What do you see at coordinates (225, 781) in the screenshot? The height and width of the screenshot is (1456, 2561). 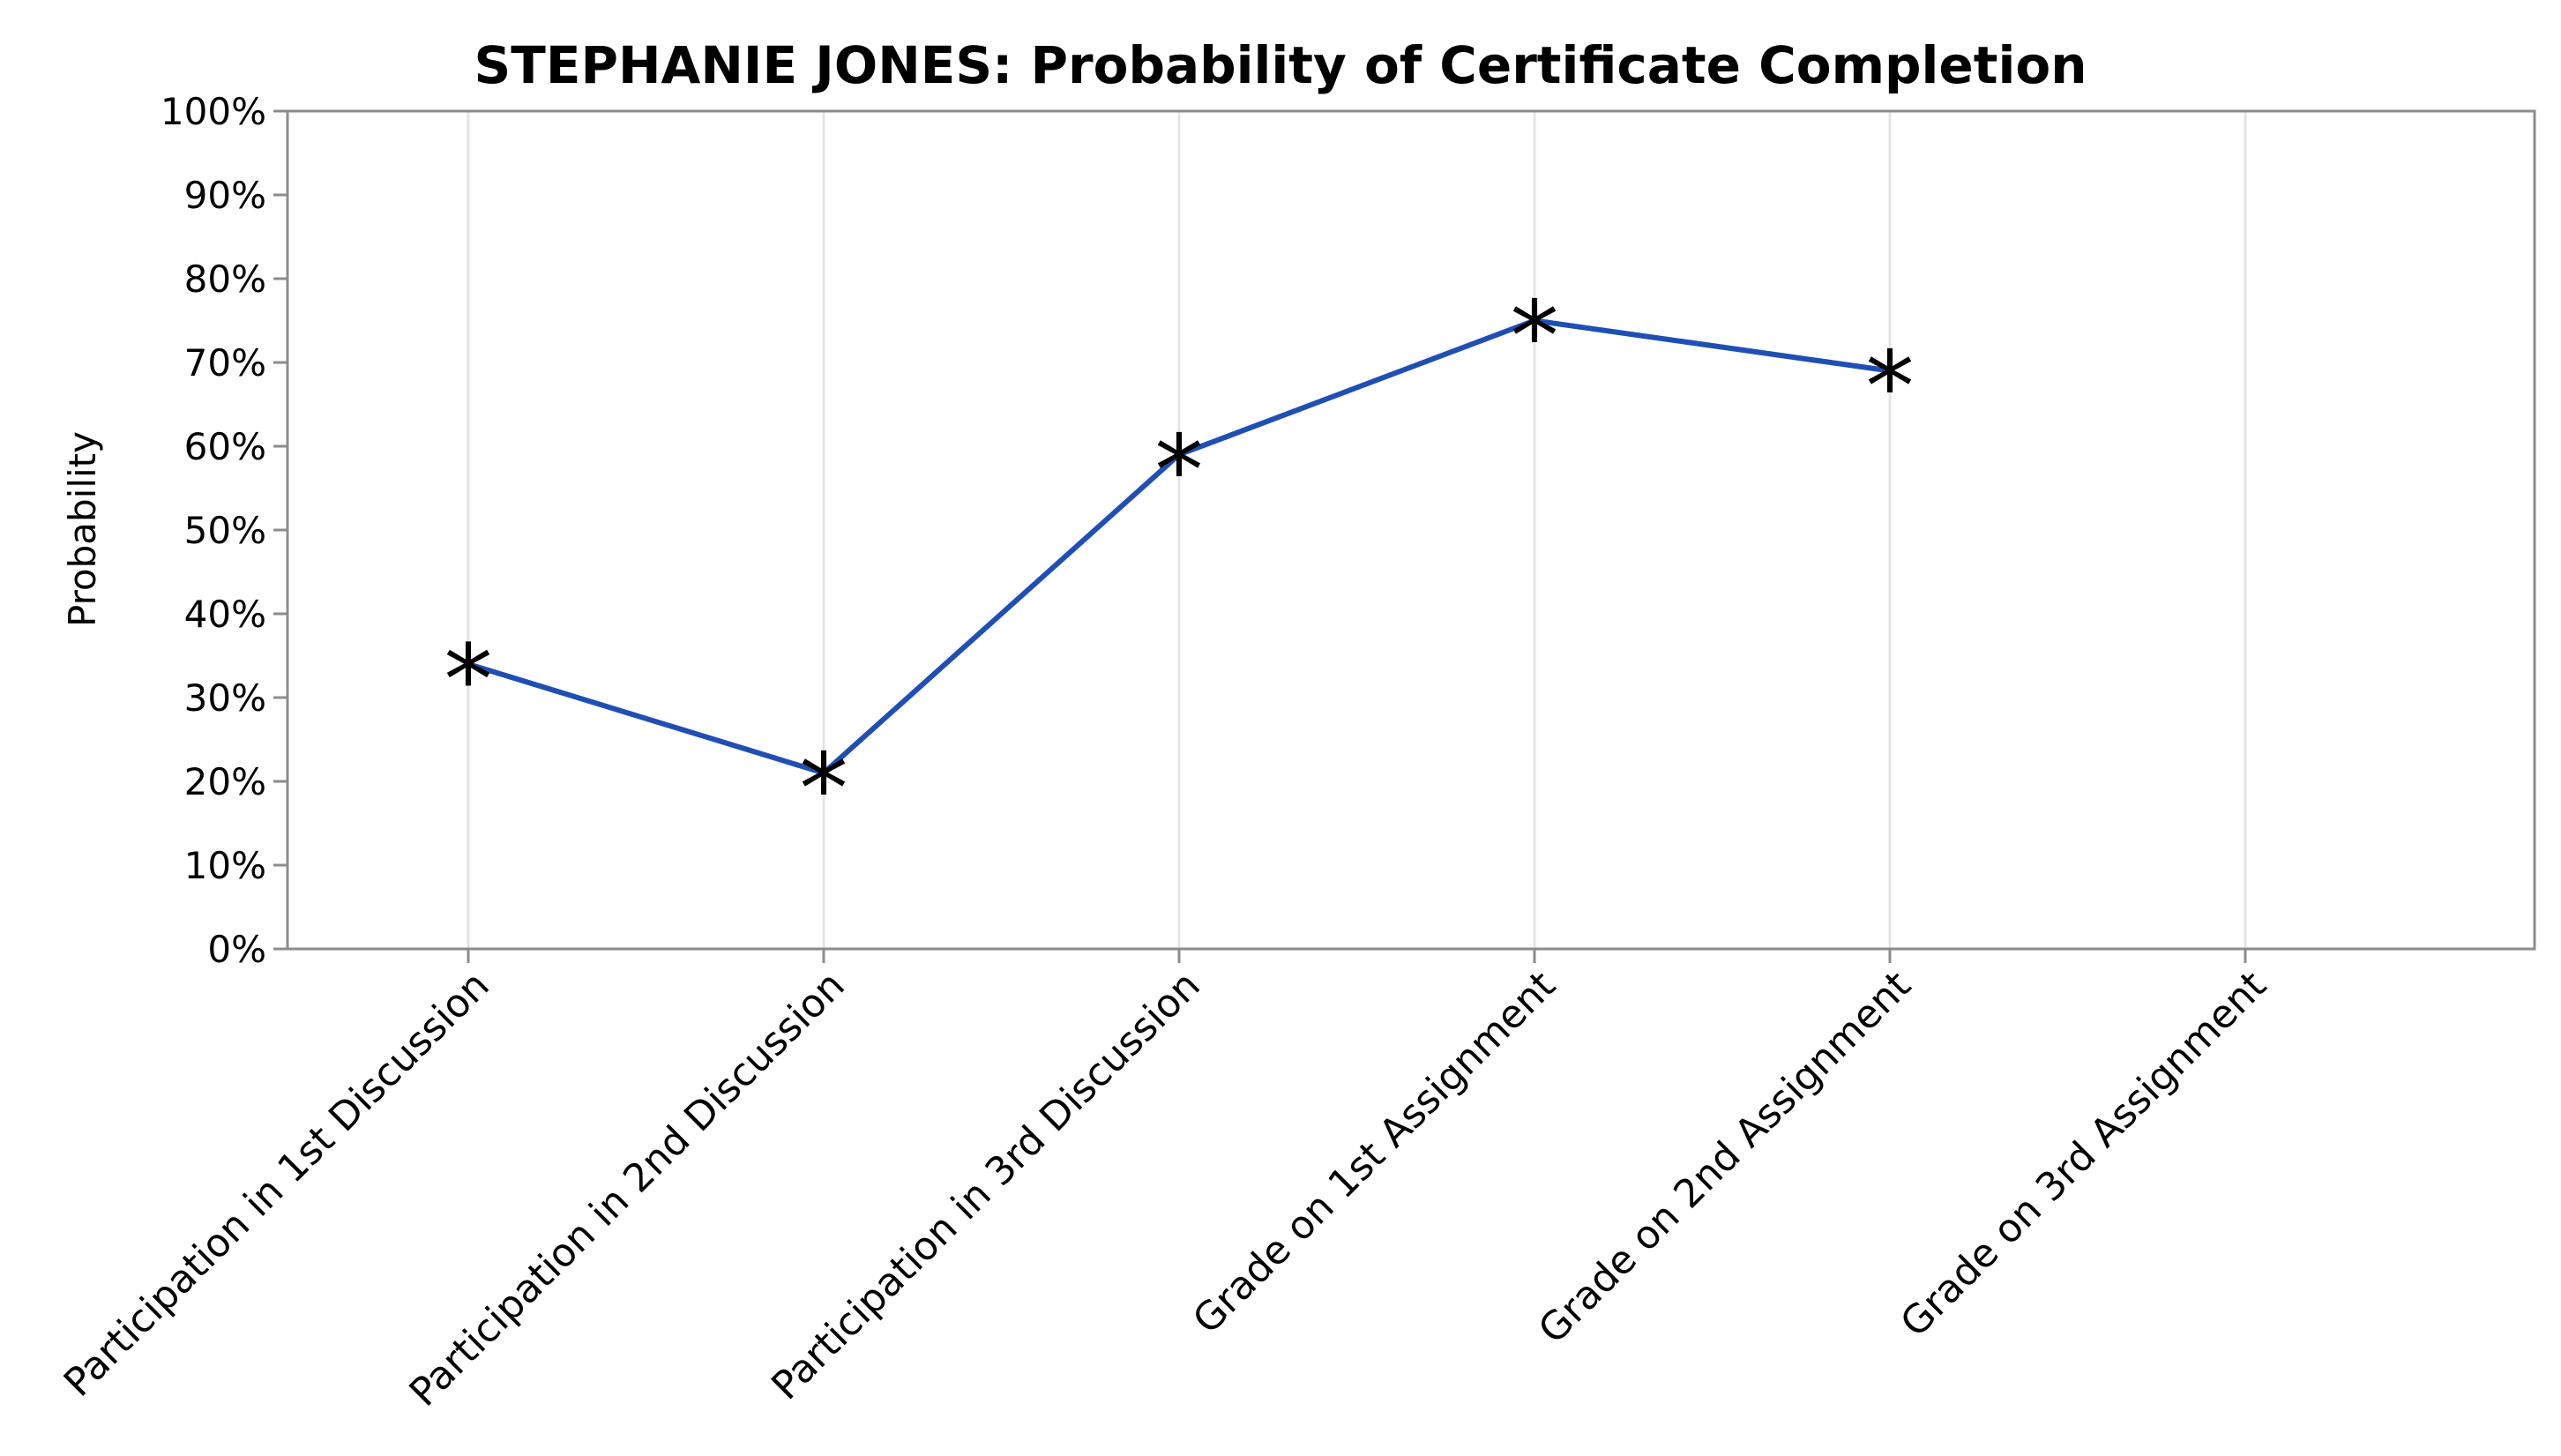 I see `y-tick-label: 20%` at bounding box center [225, 781].